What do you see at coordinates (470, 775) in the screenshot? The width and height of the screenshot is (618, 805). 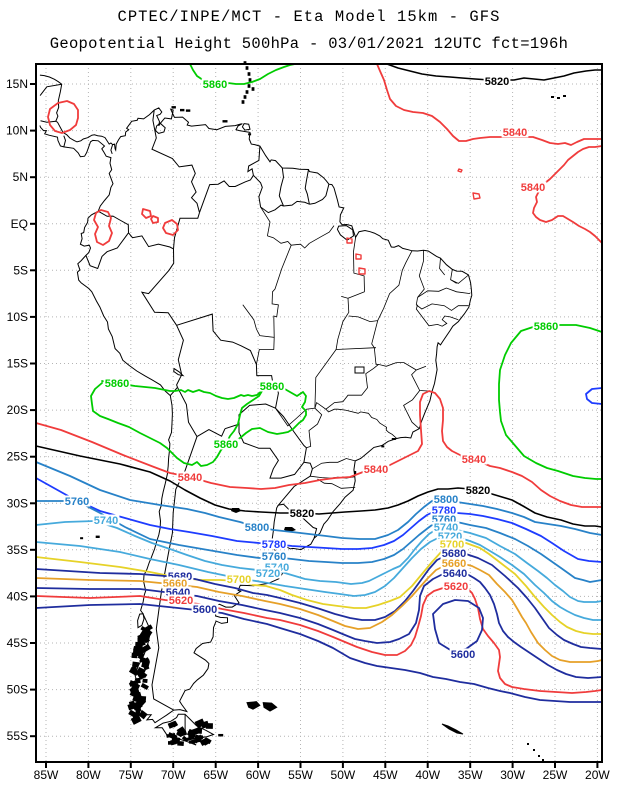 I see `svg-text: 35W` at bounding box center [470, 775].